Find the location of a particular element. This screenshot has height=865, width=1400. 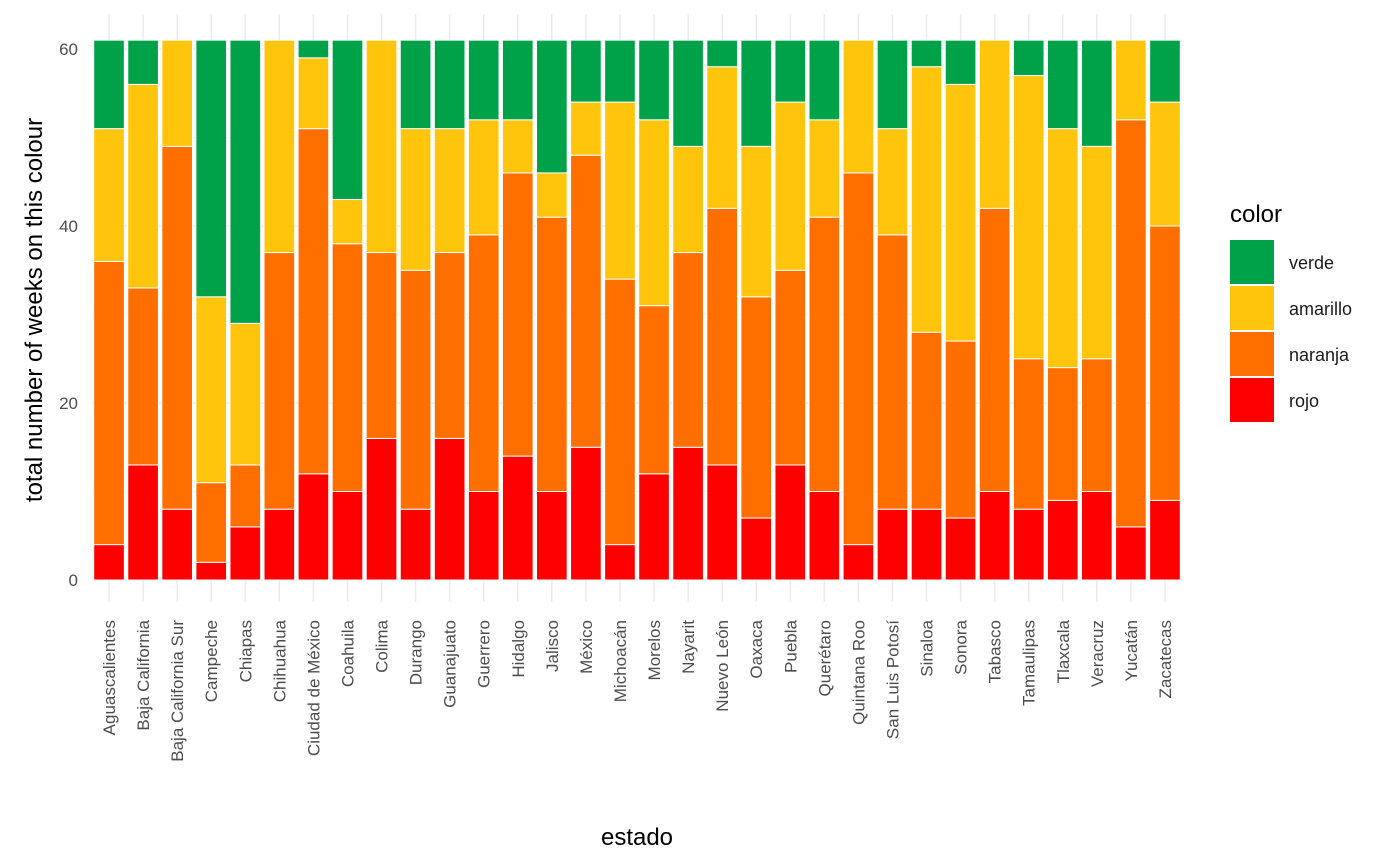

x-tick-label: Hidalgo is located at coordinates (518, 649).